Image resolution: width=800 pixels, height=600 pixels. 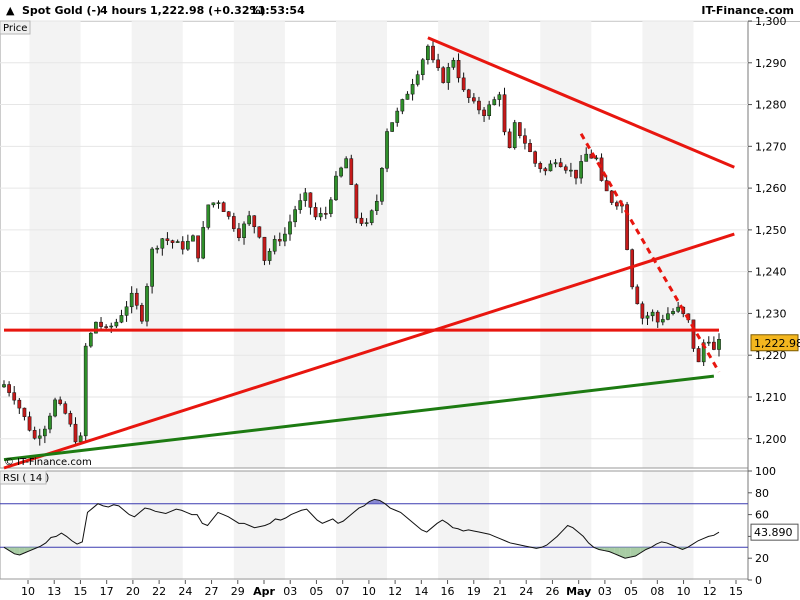 What do you see at coordinates (758, 580) in the screenshot?
I see `rsi-tick-label: 0` at bounding box center [758, 580].